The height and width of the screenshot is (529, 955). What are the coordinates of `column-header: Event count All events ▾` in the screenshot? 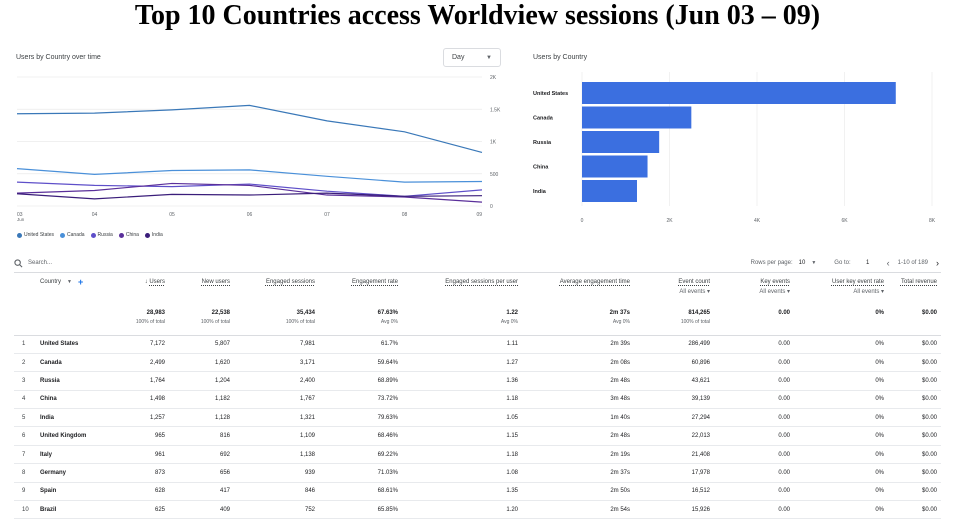 It's located at (674, 290).